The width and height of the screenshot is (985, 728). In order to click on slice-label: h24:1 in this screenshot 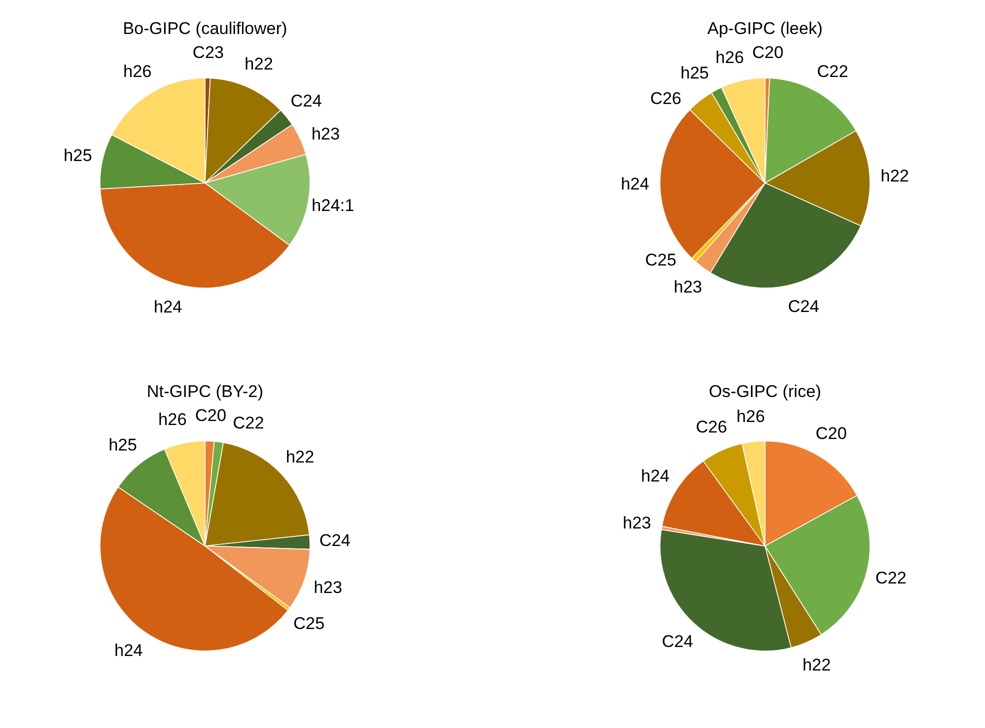, I will do `click(333, 206)`.